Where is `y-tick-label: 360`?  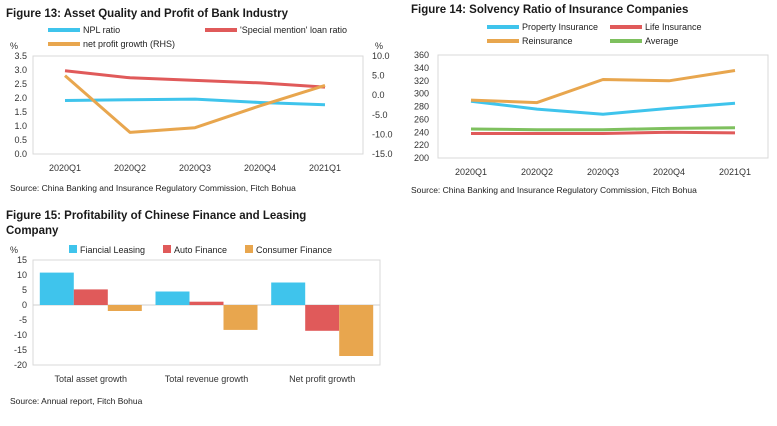 y-tick-label: 360 is located at coordinates (421, 55).